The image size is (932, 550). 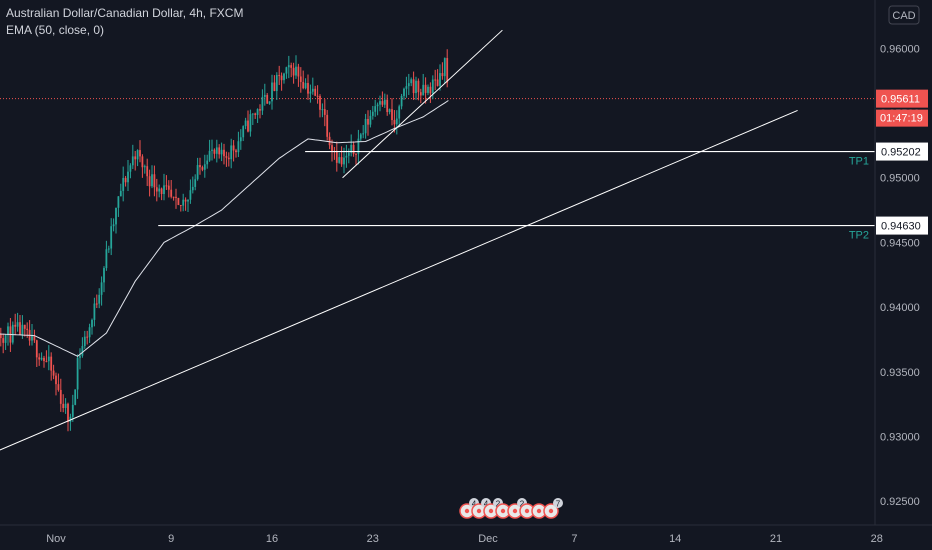 What do you see at coordinates (900, 438) in the screenshot?
I see `y-tick-label: 0.93000` at bounding box center [900, 438].